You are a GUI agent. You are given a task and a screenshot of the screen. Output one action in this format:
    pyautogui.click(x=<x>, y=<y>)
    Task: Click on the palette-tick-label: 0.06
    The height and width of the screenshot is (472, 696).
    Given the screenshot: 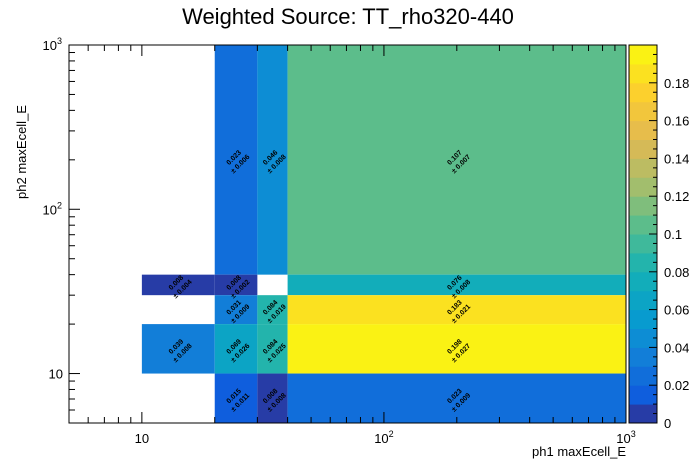 What is the action you would take?
    pyautogui.click(x=676, y=310)
    